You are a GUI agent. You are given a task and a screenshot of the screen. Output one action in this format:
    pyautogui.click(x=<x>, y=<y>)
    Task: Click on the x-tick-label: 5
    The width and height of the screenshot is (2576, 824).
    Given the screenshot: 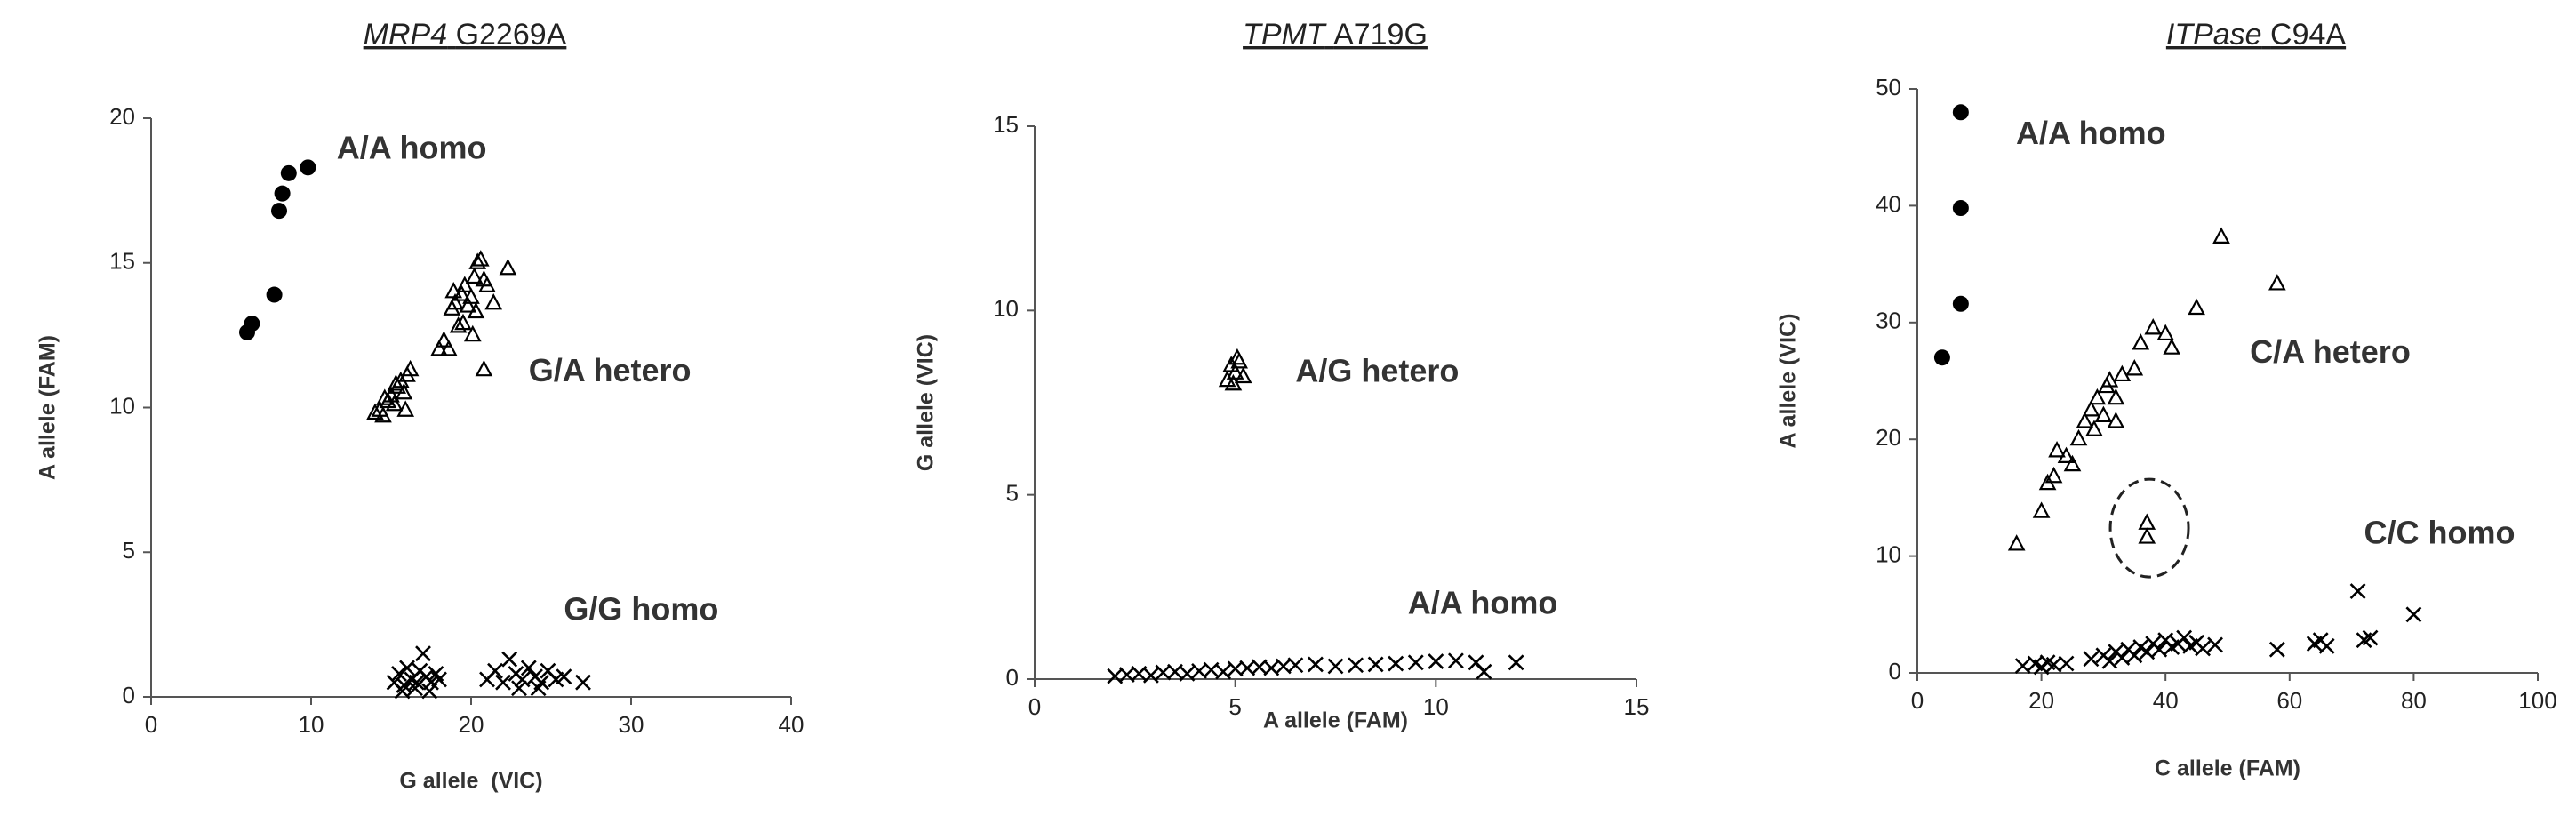 What is the action you would take?
    pyautogui.click(x=1234, y=706)
    